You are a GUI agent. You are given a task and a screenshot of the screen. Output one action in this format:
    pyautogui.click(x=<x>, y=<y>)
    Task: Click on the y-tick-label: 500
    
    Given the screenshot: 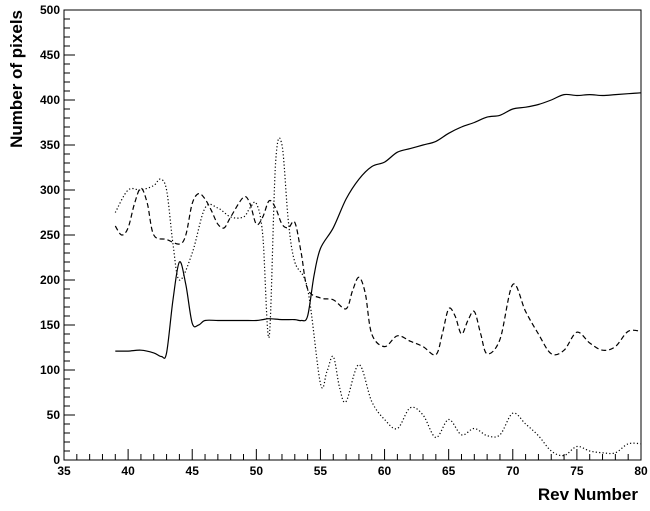 What is the action you would take?
    pyautogui.click(x=50, y=10)
    